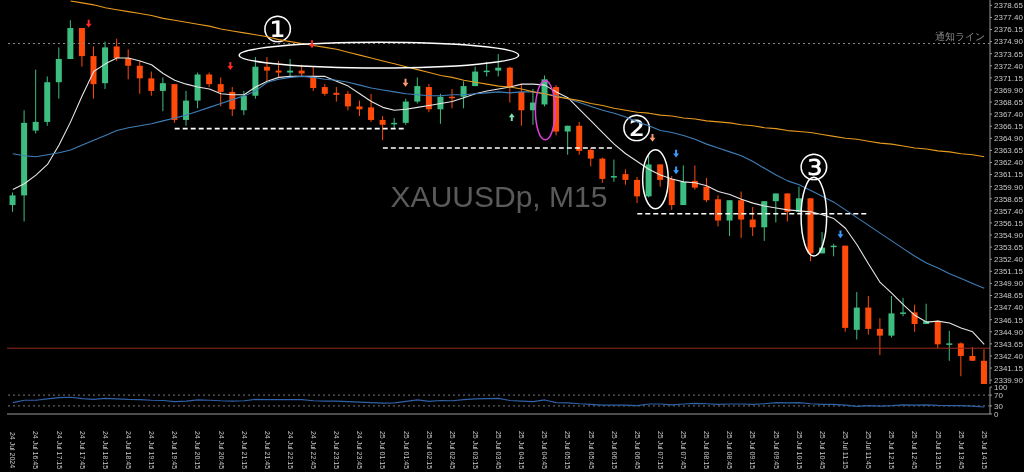 The height and width of the screenshot is (472, 1024). Describe the element at coordinates (1009, 66) in the screenshot. I see `y-tick-label: 2372.40` at that location.